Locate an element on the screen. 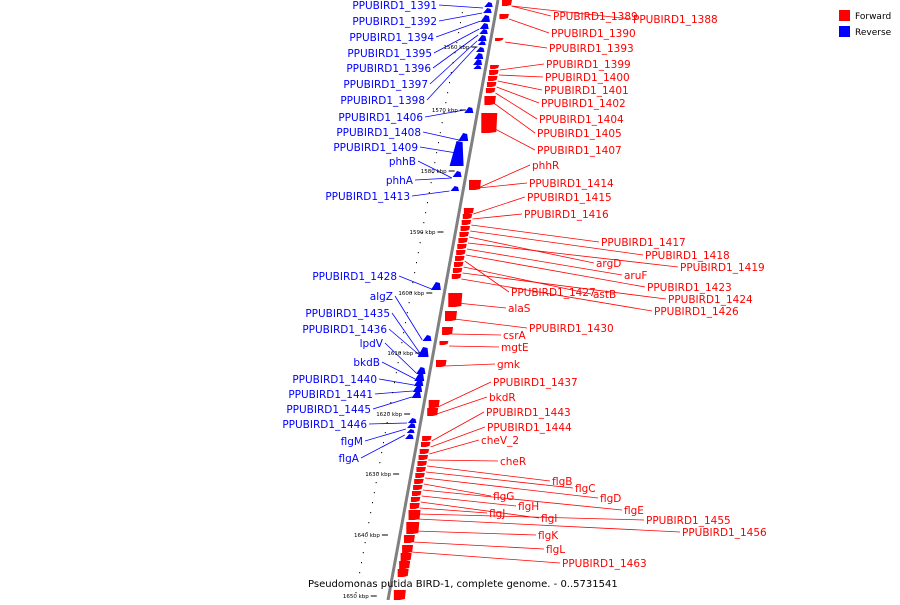 The image size is (900, 605). tick-label: 1610 kbp is located at coordinates (400, 354).